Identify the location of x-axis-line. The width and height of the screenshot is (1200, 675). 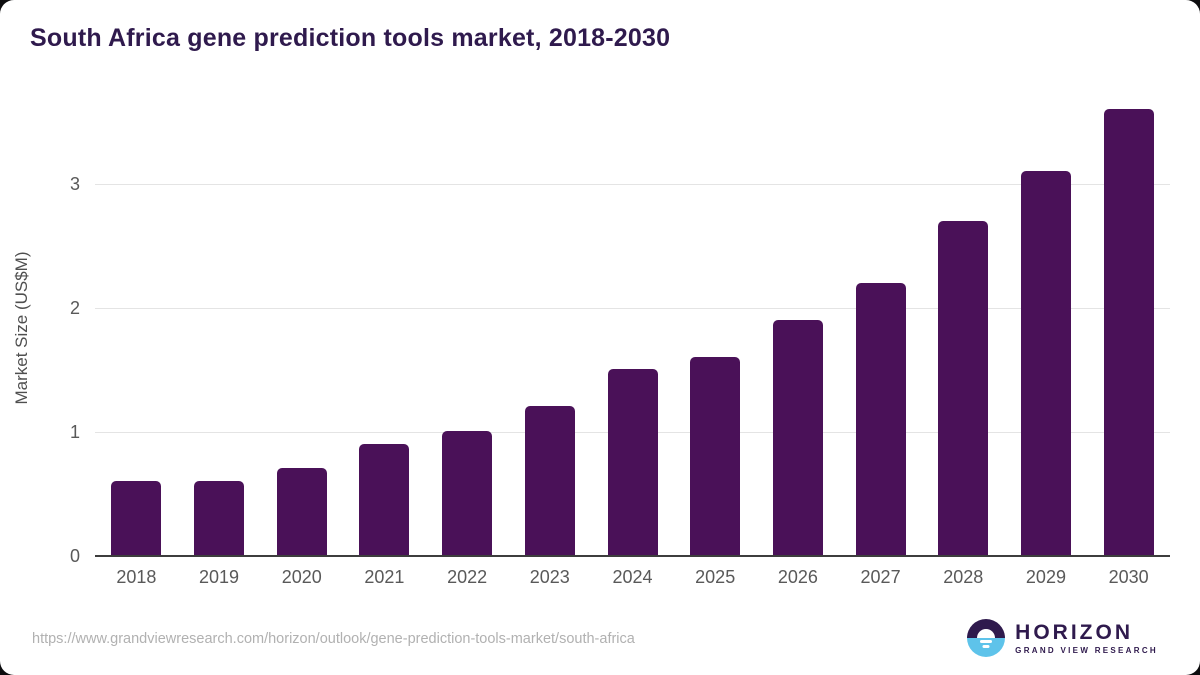
(632, 556).